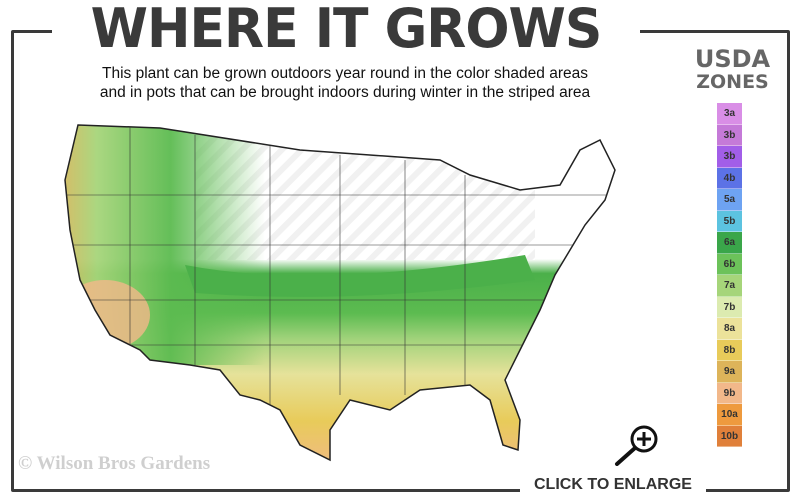  I want to click on legend-zone-6b: 6b, so click(729, 264).